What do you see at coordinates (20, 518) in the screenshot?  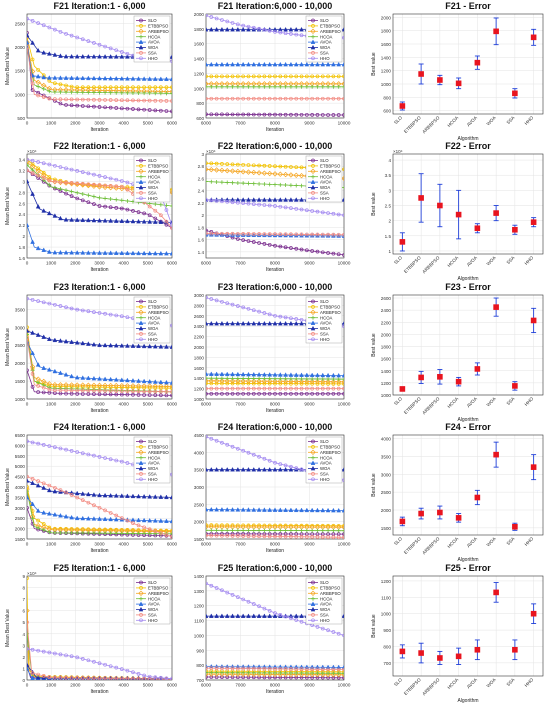 I see `y-tick-label: 2500` at bounding box center [20, 518].